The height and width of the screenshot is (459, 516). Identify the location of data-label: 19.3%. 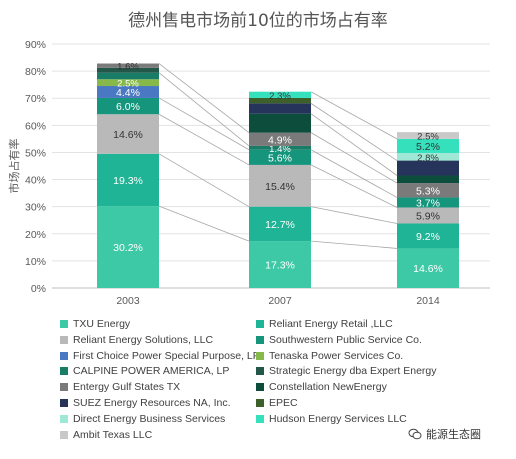
(128, 181).